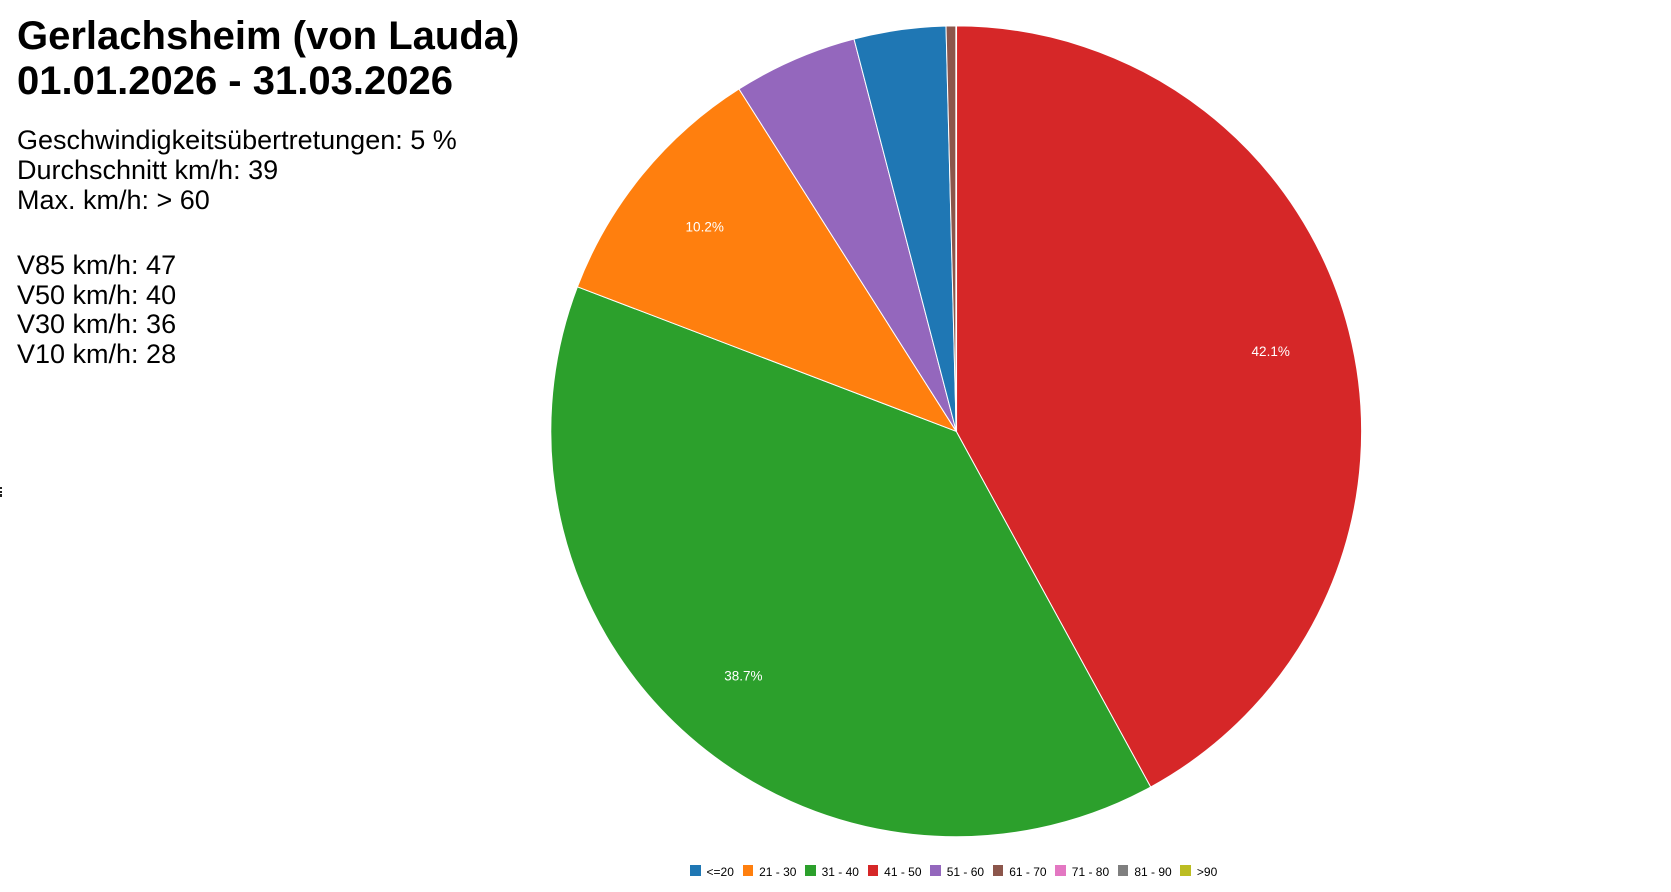 Image resolution: width=1671 pixels, height=892 pixels. Describe the element at coordinates (743, 676) in the screenshot. I see `svg-text: 38.7%` at that location.